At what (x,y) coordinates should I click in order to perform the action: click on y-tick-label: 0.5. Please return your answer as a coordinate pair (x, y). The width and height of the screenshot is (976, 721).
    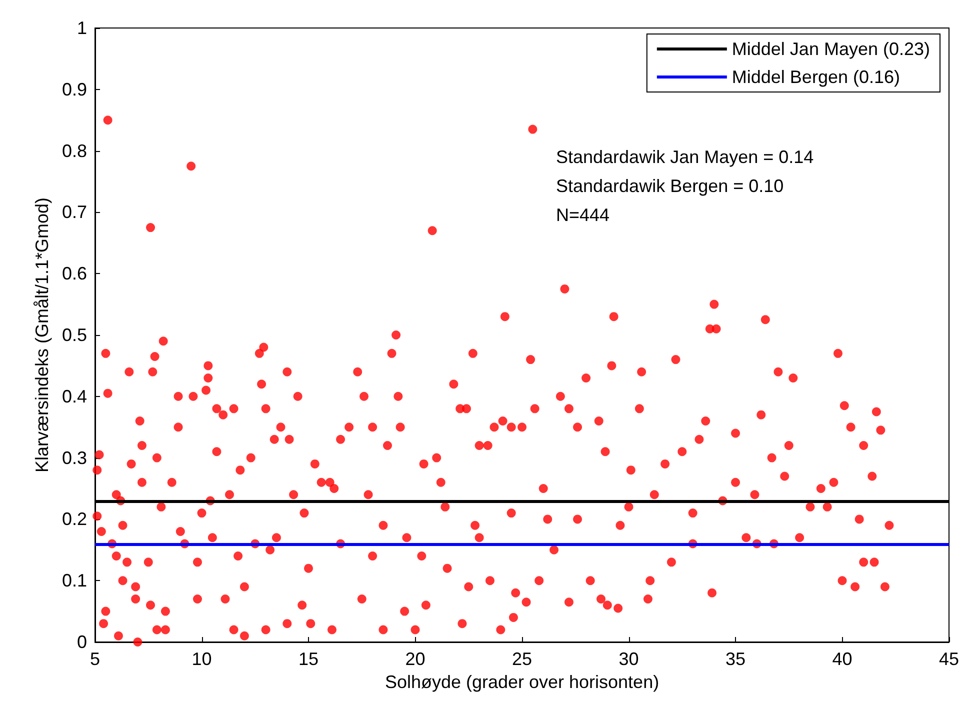
    Looking at the image, I should click on (74, 335).